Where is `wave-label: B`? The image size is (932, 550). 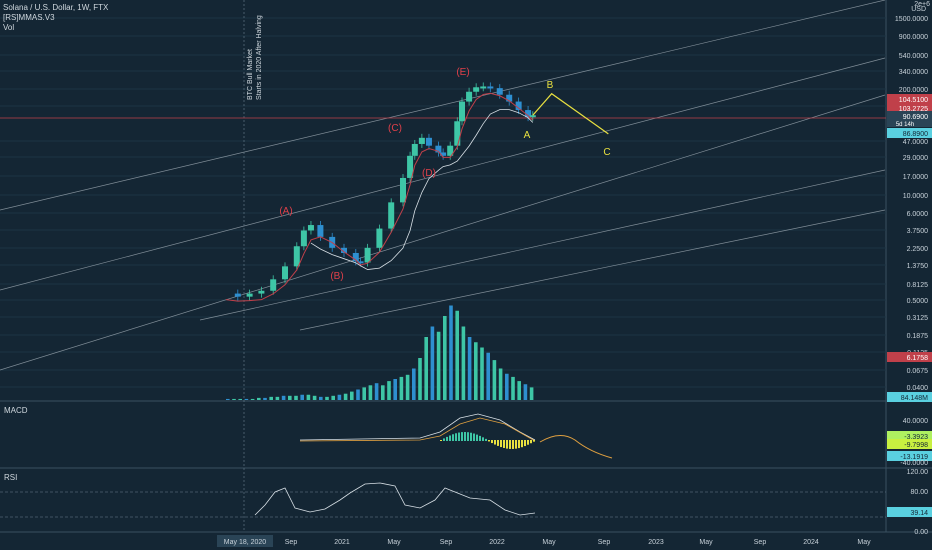
wave-label: B is located at coordinates (550, 85).